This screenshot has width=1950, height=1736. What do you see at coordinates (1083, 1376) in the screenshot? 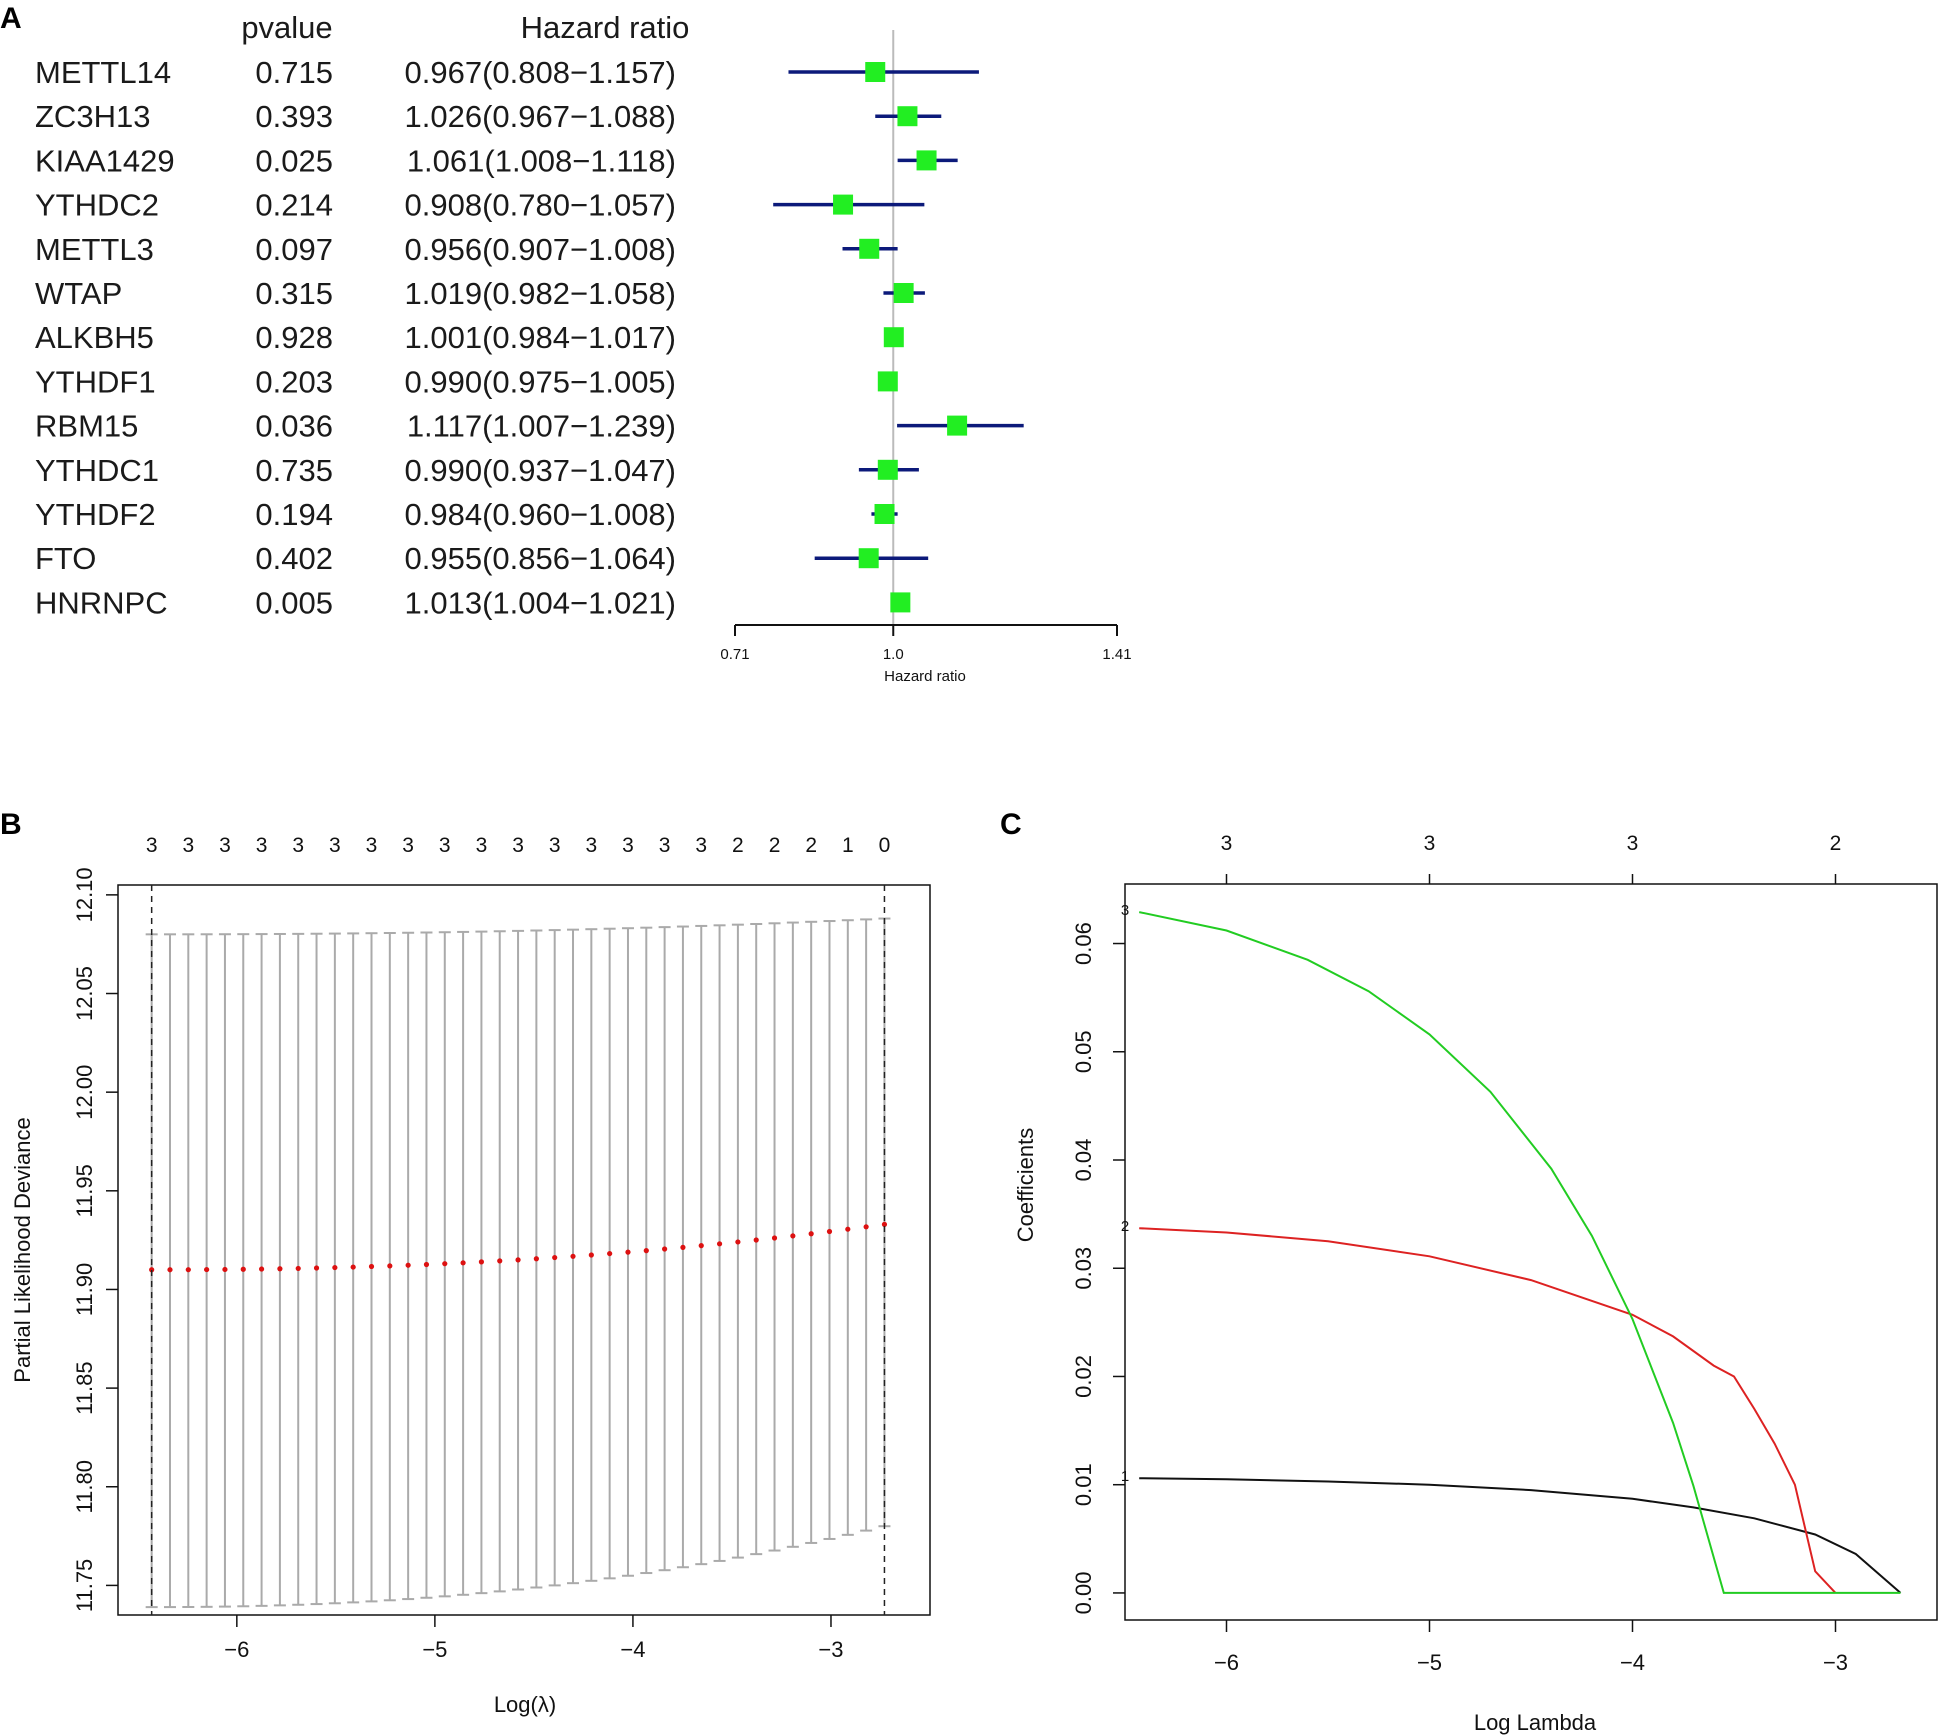
I see `y-tick-label: 0.02` at bounding box center [1083, 1376].